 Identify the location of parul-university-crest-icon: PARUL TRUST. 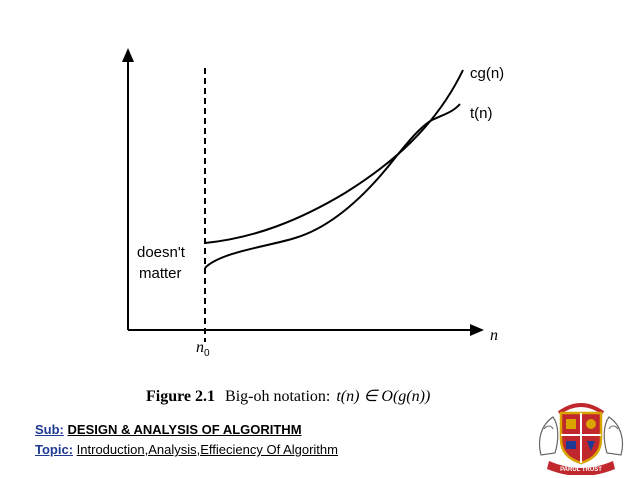
(581, 439).